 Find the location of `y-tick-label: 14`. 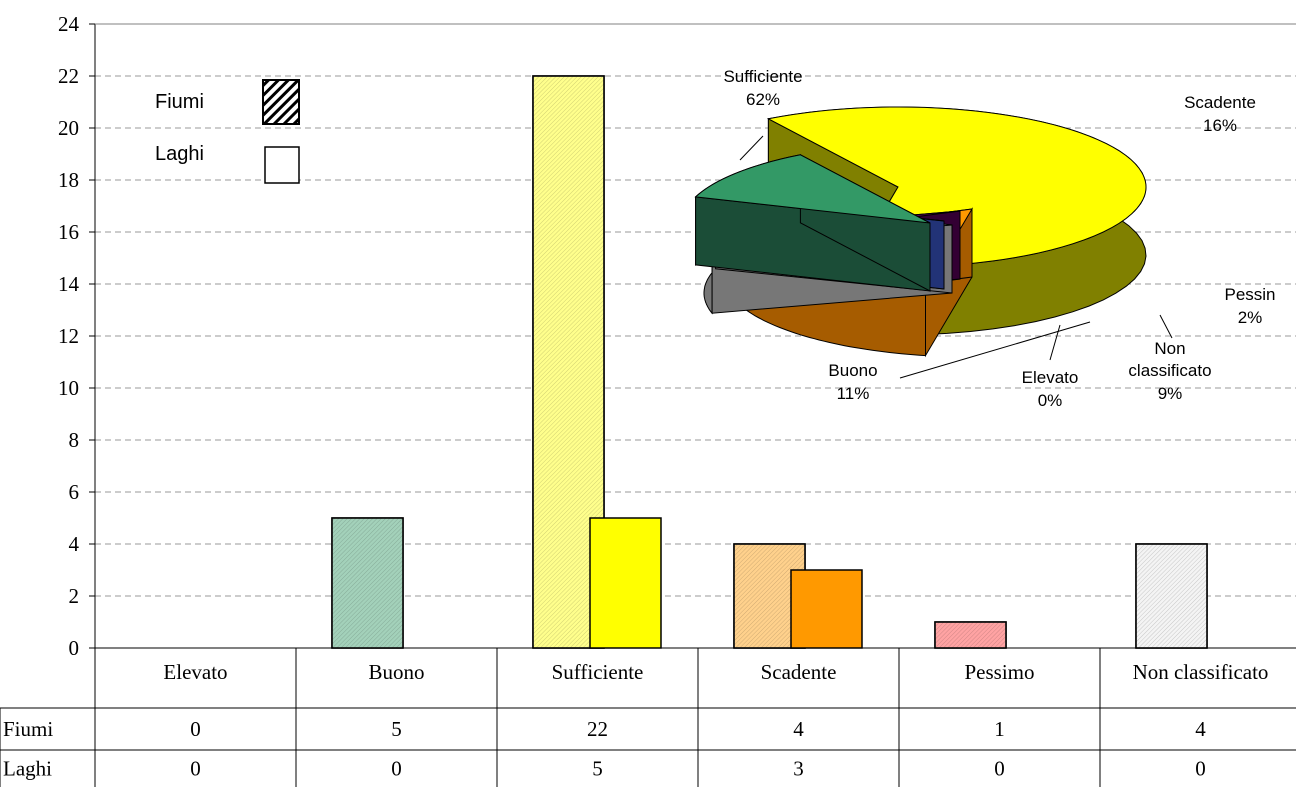

y-tick-label: 14 is located at coordinates (69, 284).